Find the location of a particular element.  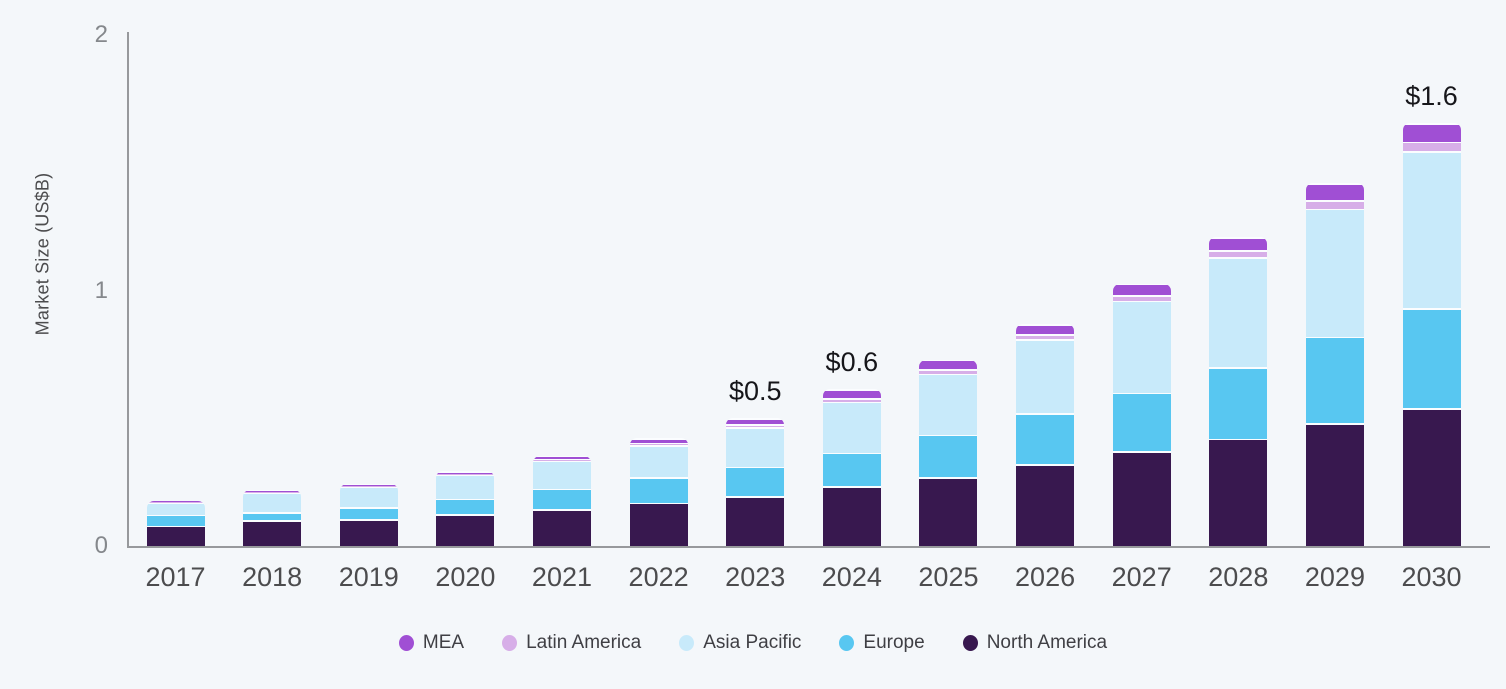

bar-segment-europe-2017 is located at coordinates (175, 521).